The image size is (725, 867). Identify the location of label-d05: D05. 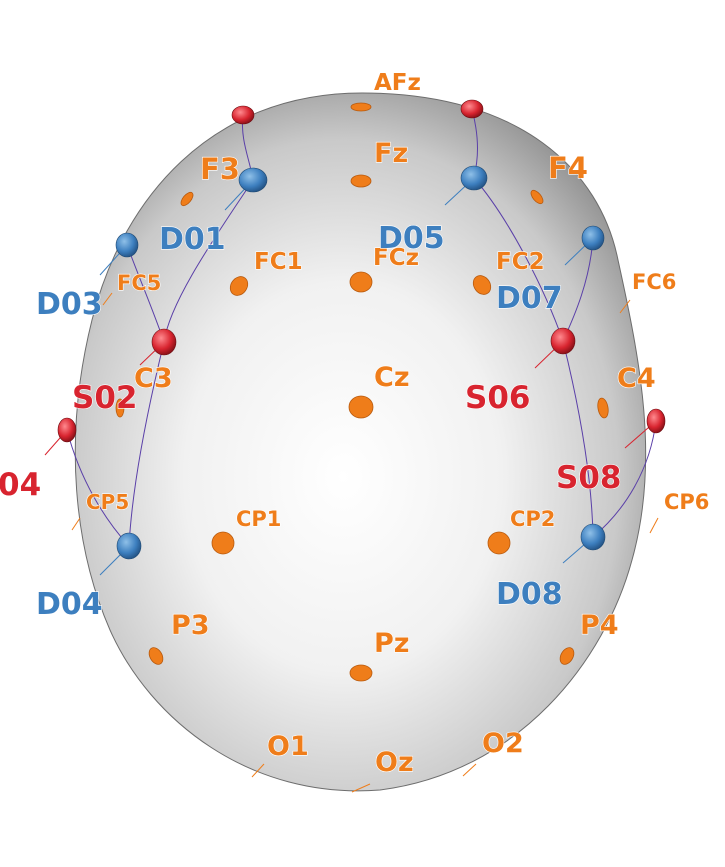
(411, 238).